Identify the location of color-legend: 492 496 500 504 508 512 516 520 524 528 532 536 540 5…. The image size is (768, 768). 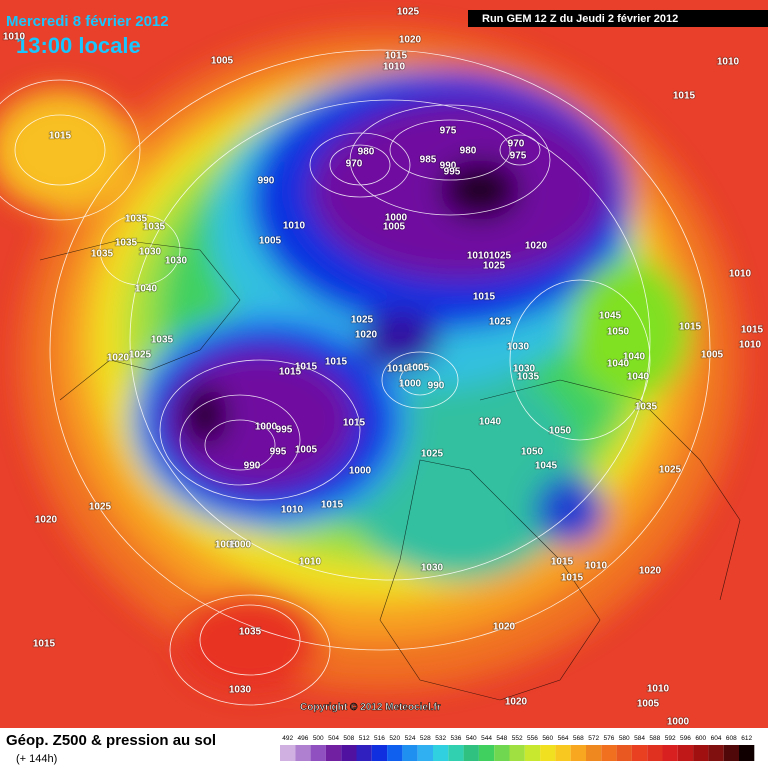
(517, 748).